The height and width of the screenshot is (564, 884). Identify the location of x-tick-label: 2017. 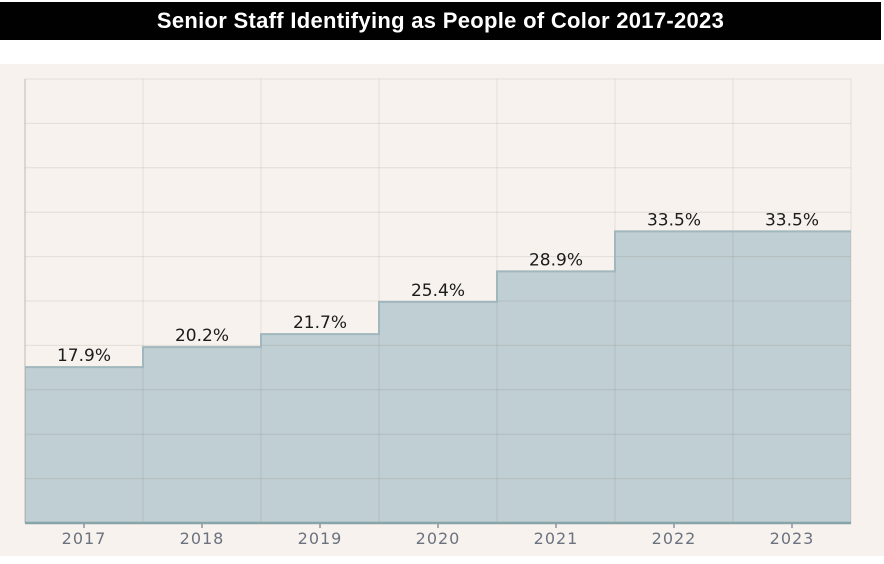
(84, 538).